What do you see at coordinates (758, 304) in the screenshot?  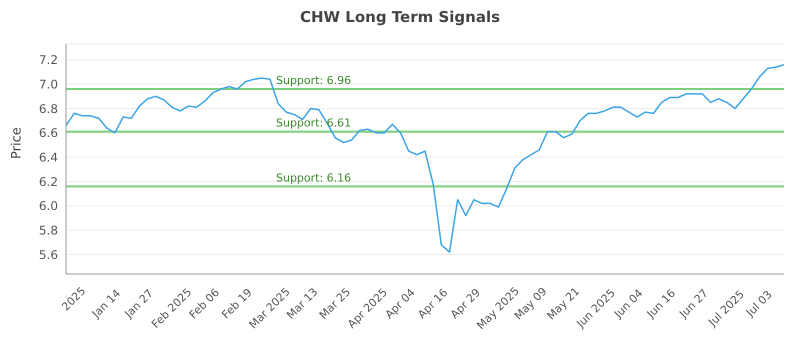 I see `x-tick-label: Jul 03` at bounding box center [758, 304].